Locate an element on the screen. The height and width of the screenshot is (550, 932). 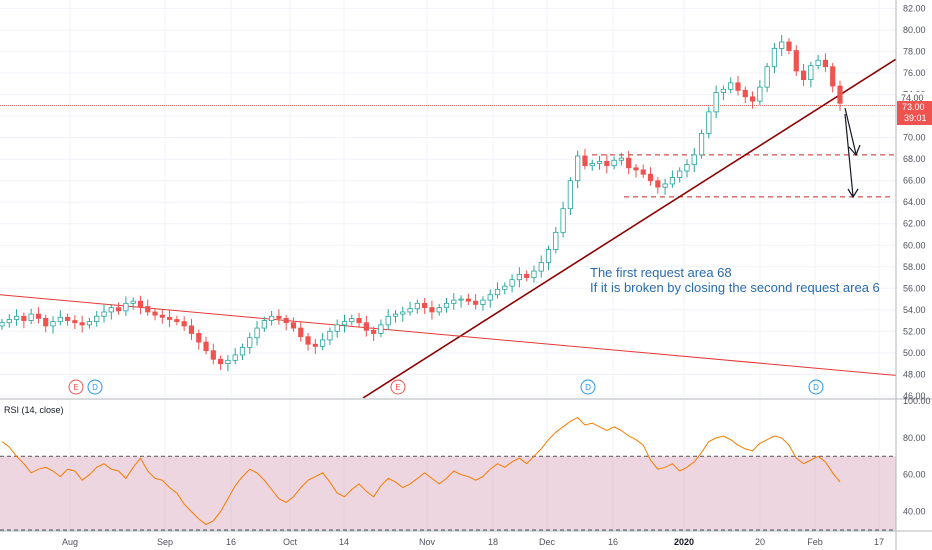
current-price-label: 73.00 is located at coordinates (913, 107).